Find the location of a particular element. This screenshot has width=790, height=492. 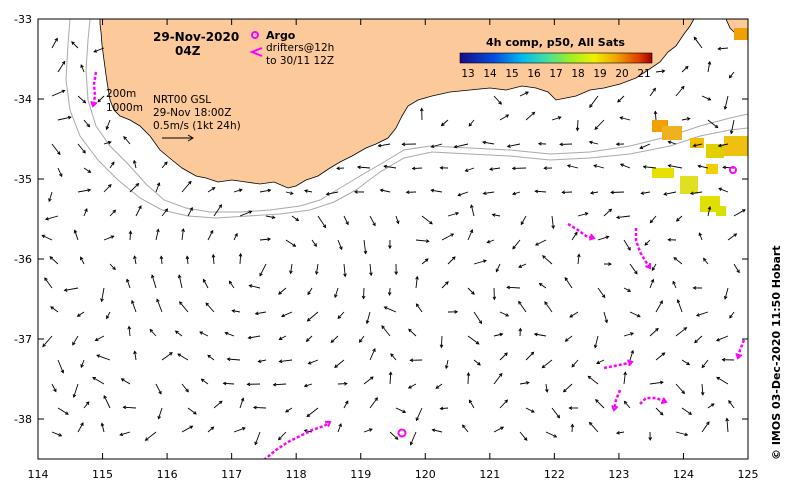

drifters-legend-line1: drifters@12h is located at coordinates (300, 48).